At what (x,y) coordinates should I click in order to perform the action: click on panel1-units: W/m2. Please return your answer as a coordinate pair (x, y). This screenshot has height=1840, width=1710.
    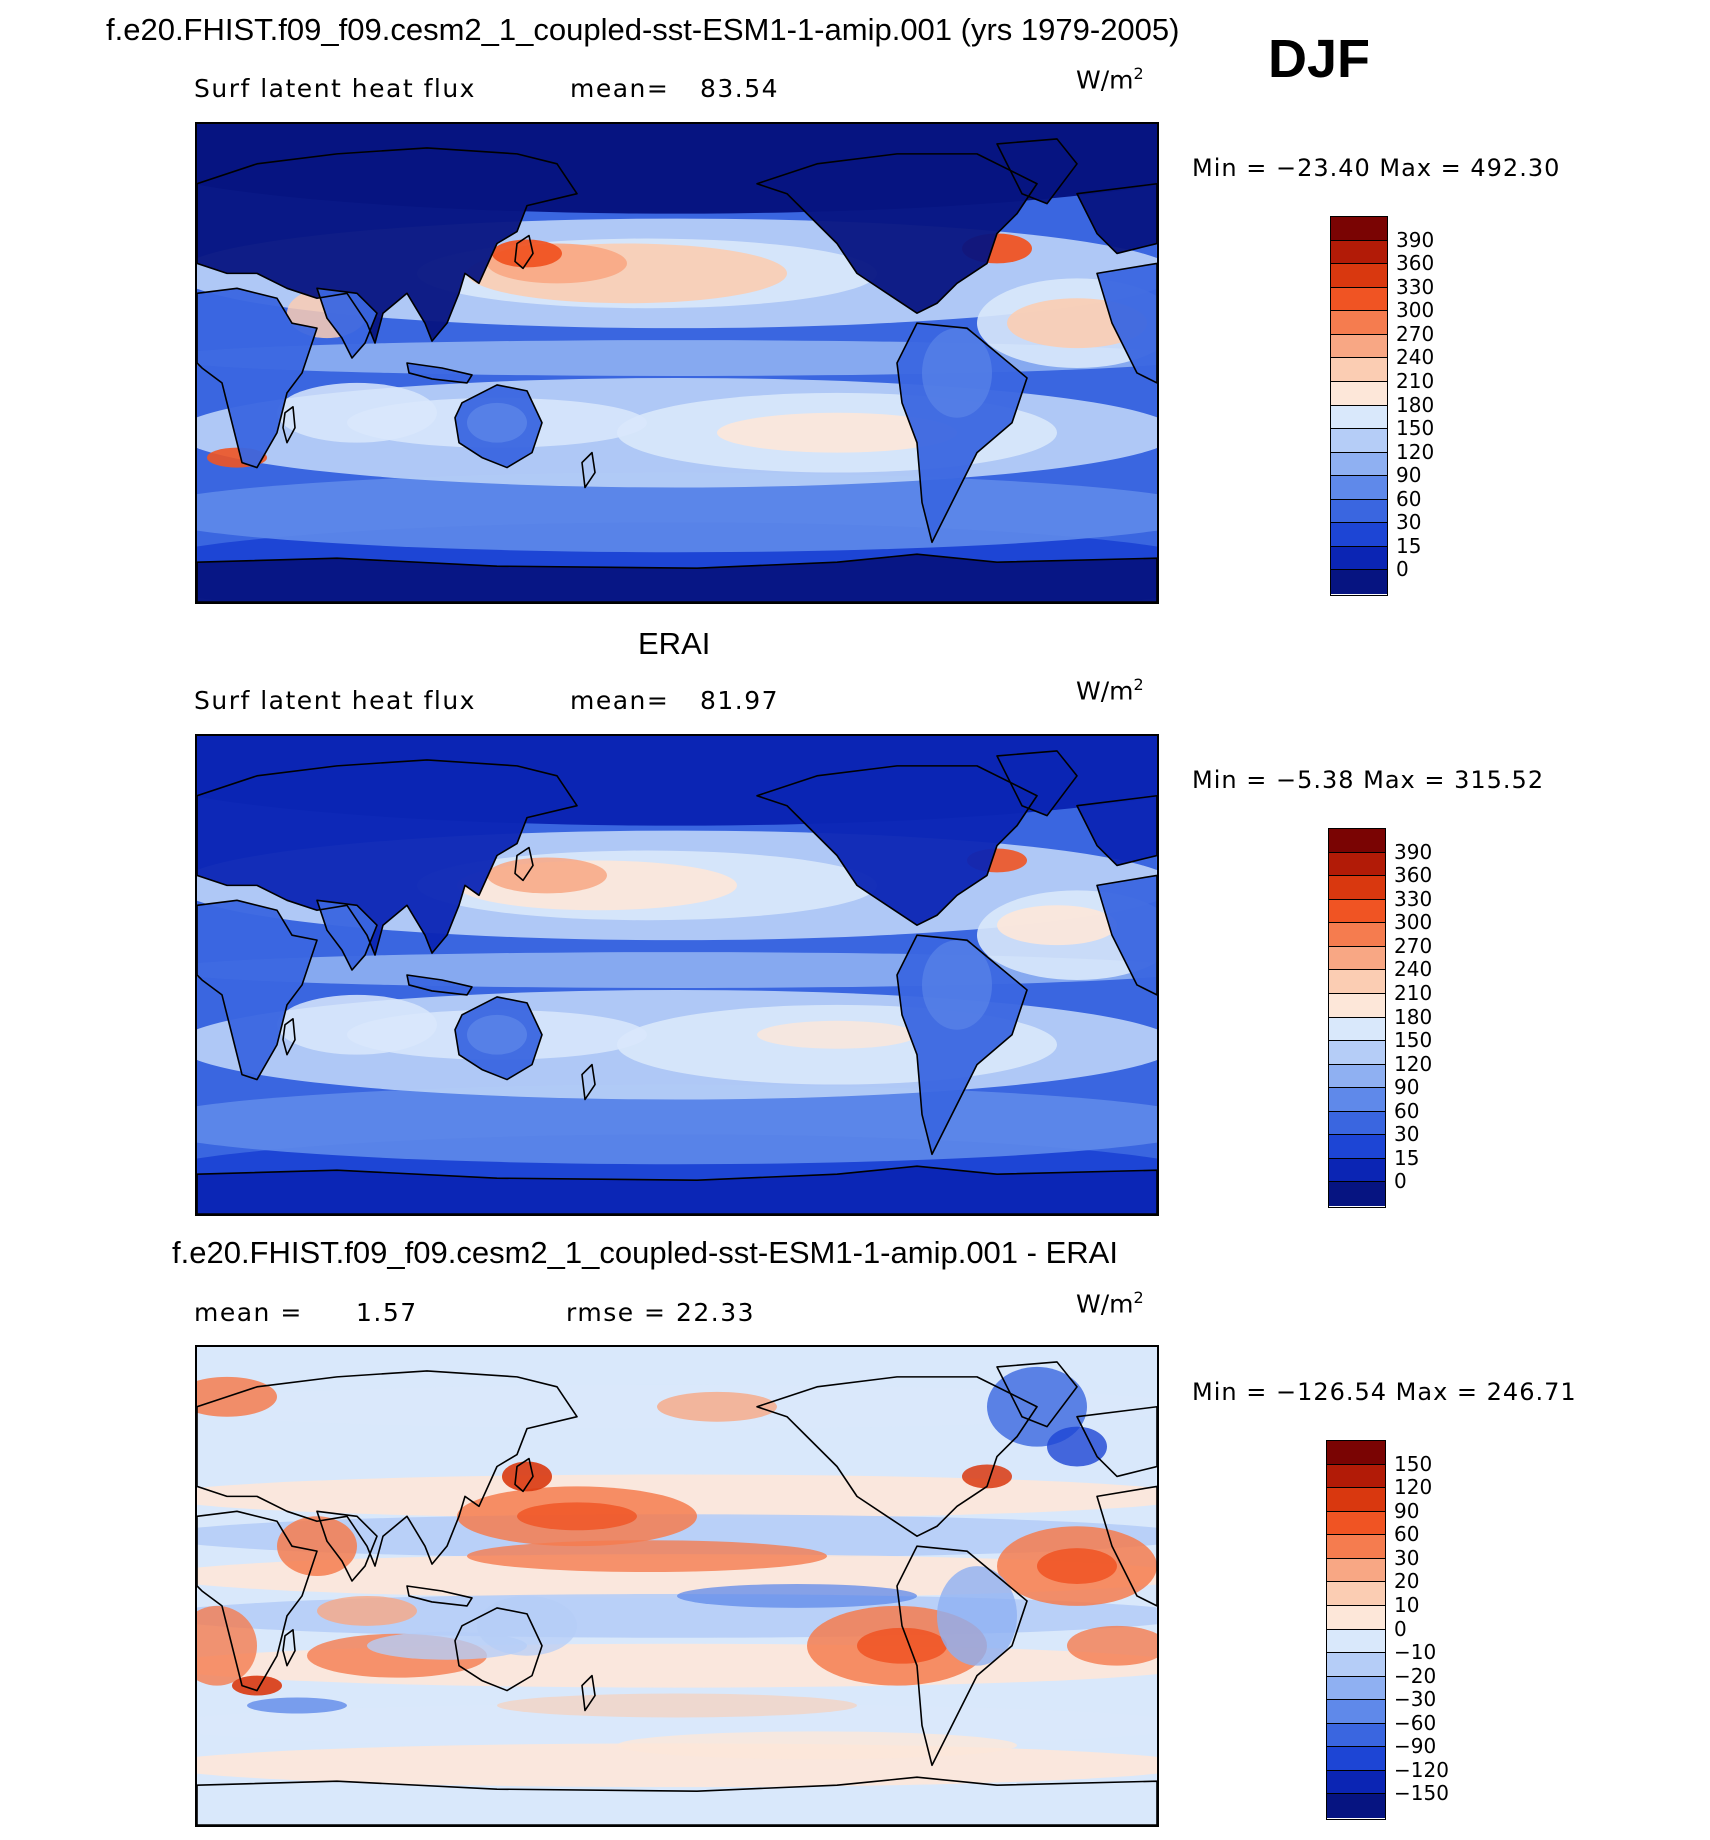
    Looking at the image, I should click on (1110, 79).